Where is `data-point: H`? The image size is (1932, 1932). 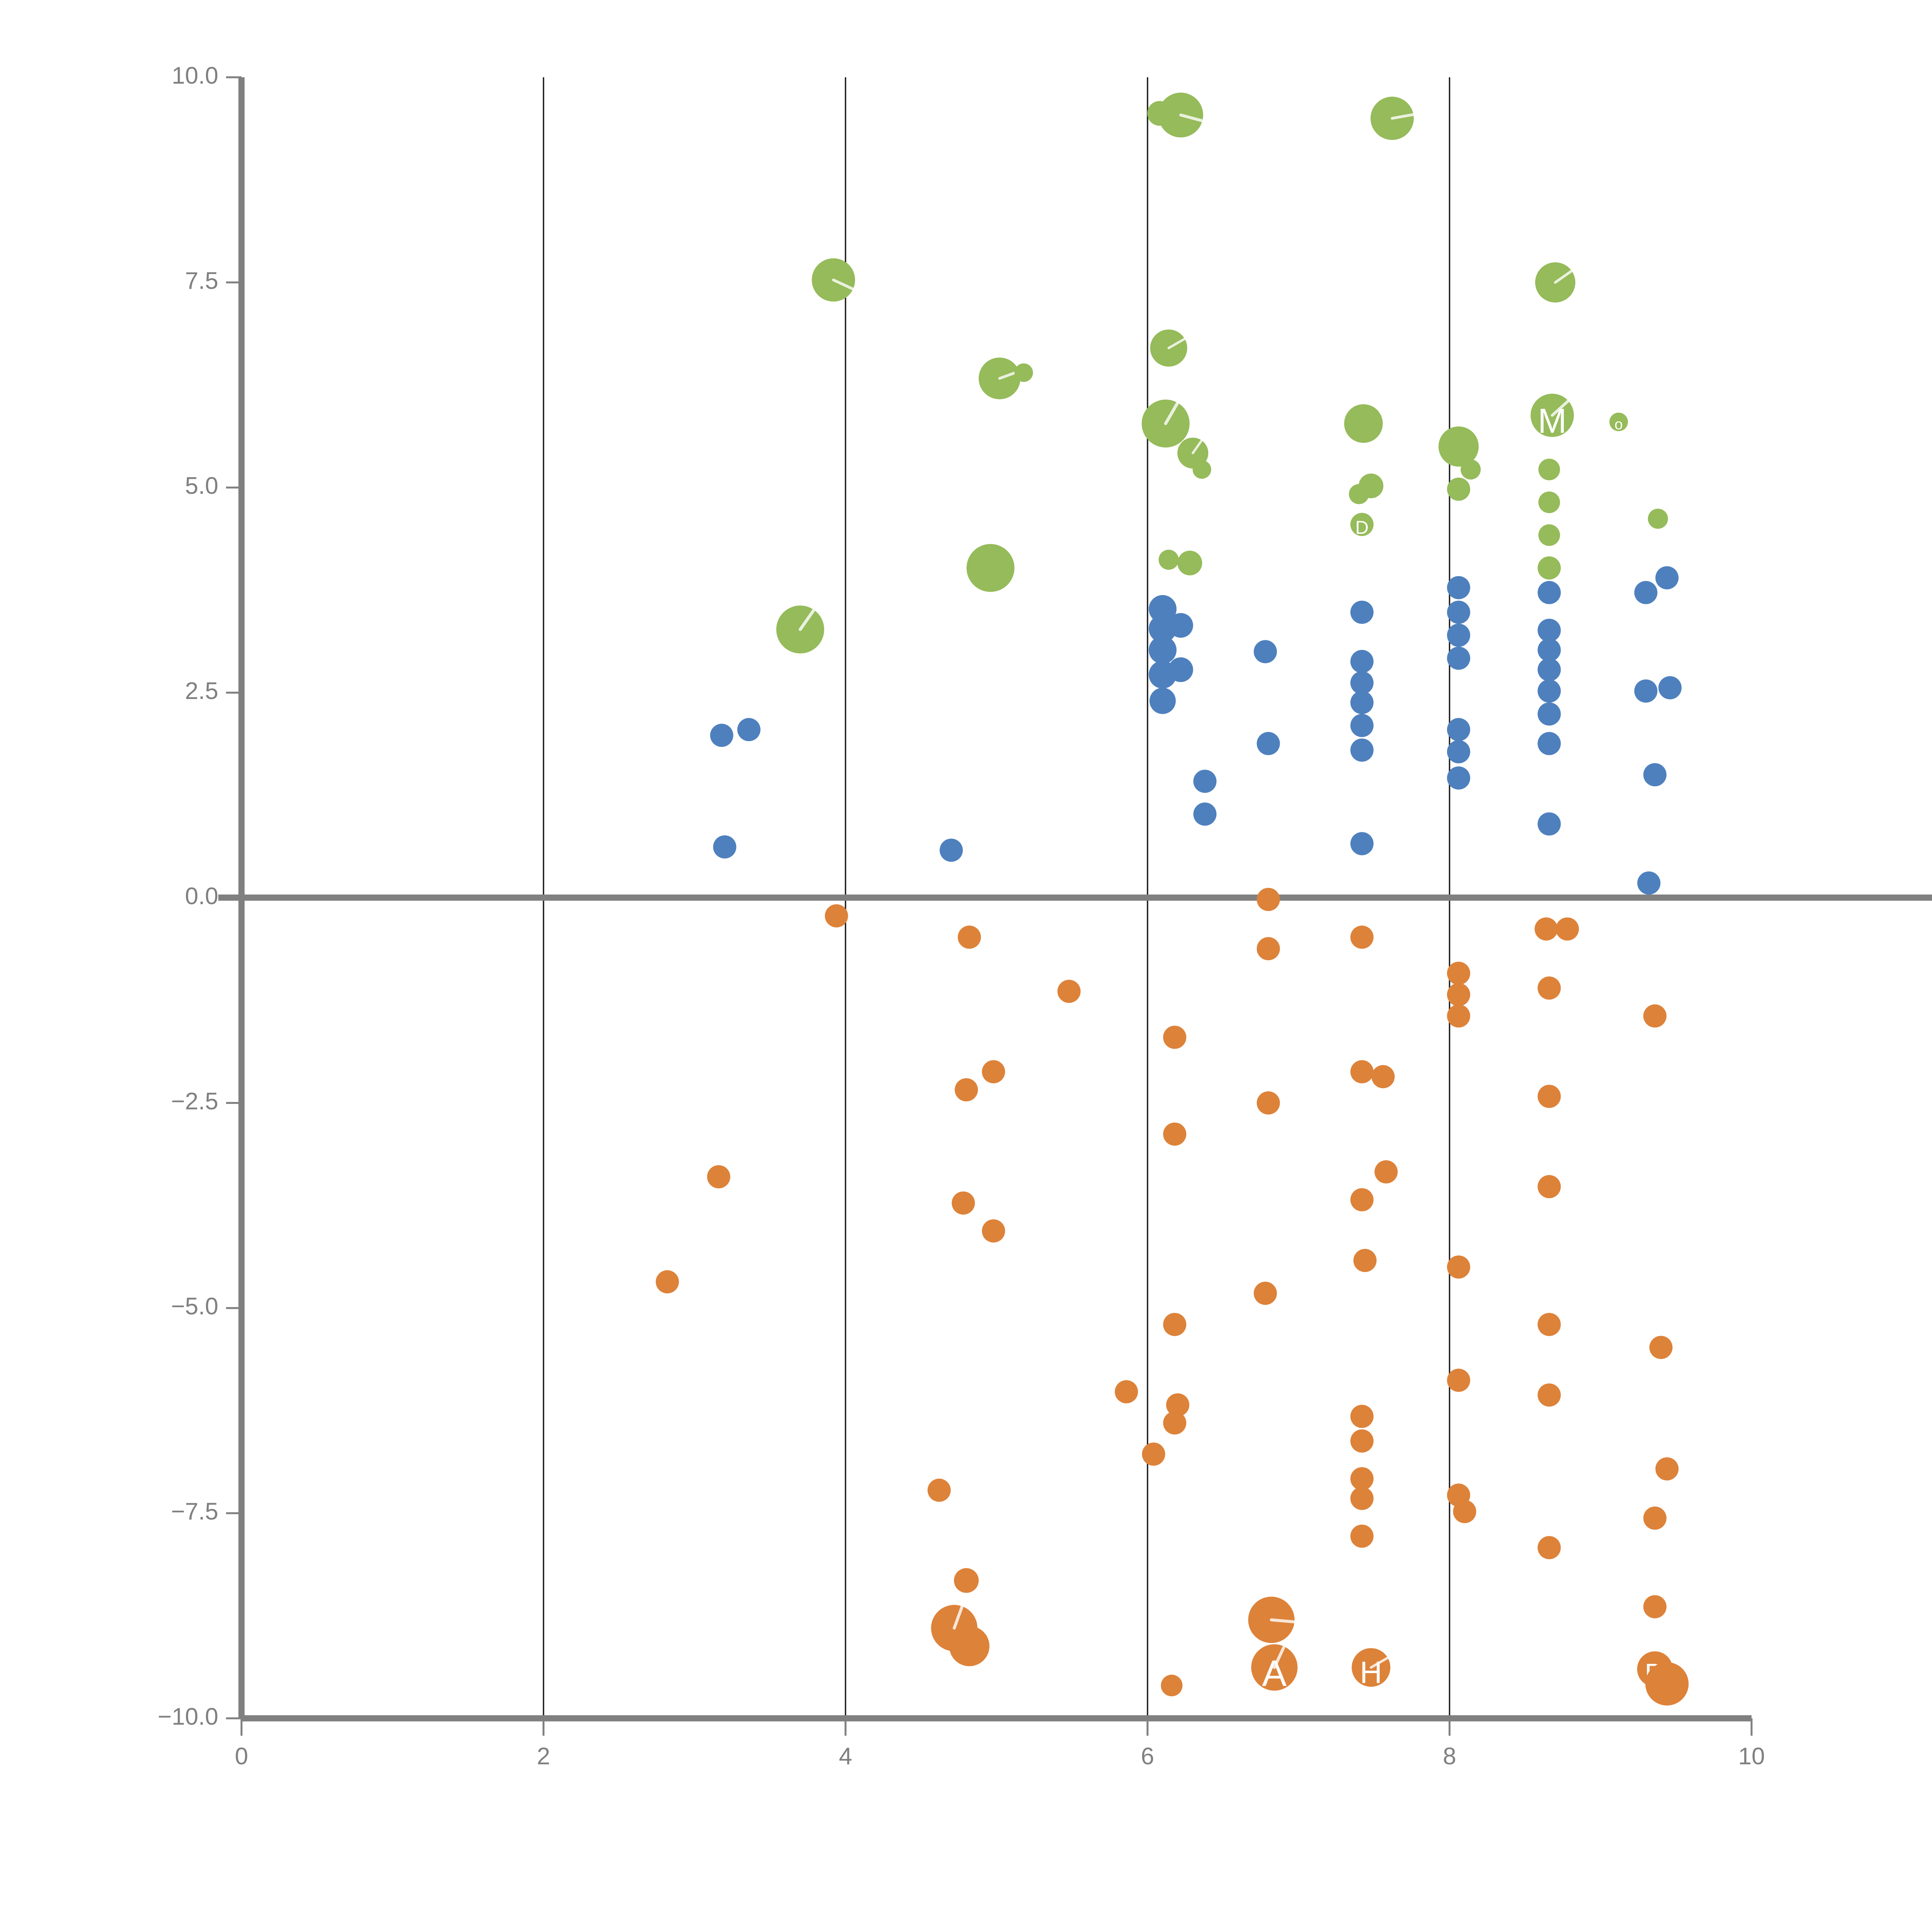 data-point: H is located at coordinates (1371, 1669).